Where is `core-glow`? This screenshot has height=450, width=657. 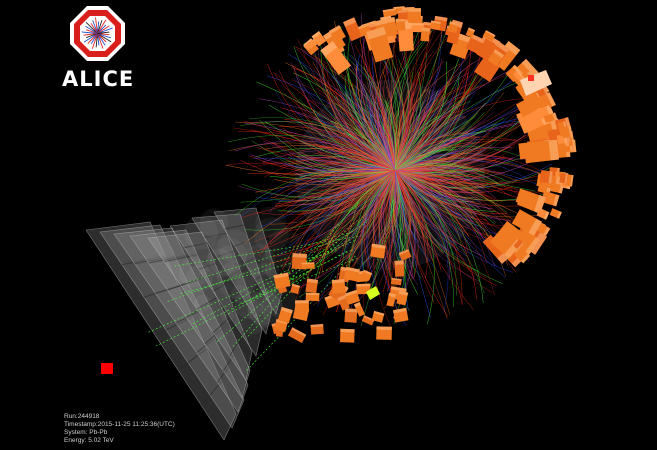 core-glow is located at coordinates (390, 175).